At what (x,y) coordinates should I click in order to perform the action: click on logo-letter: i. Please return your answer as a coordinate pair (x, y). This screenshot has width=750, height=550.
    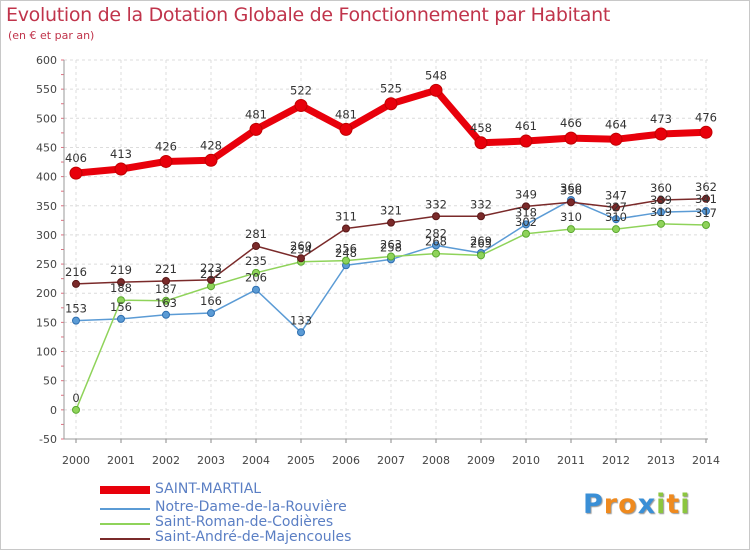
    Looking at the image, I should click on (685, 504).